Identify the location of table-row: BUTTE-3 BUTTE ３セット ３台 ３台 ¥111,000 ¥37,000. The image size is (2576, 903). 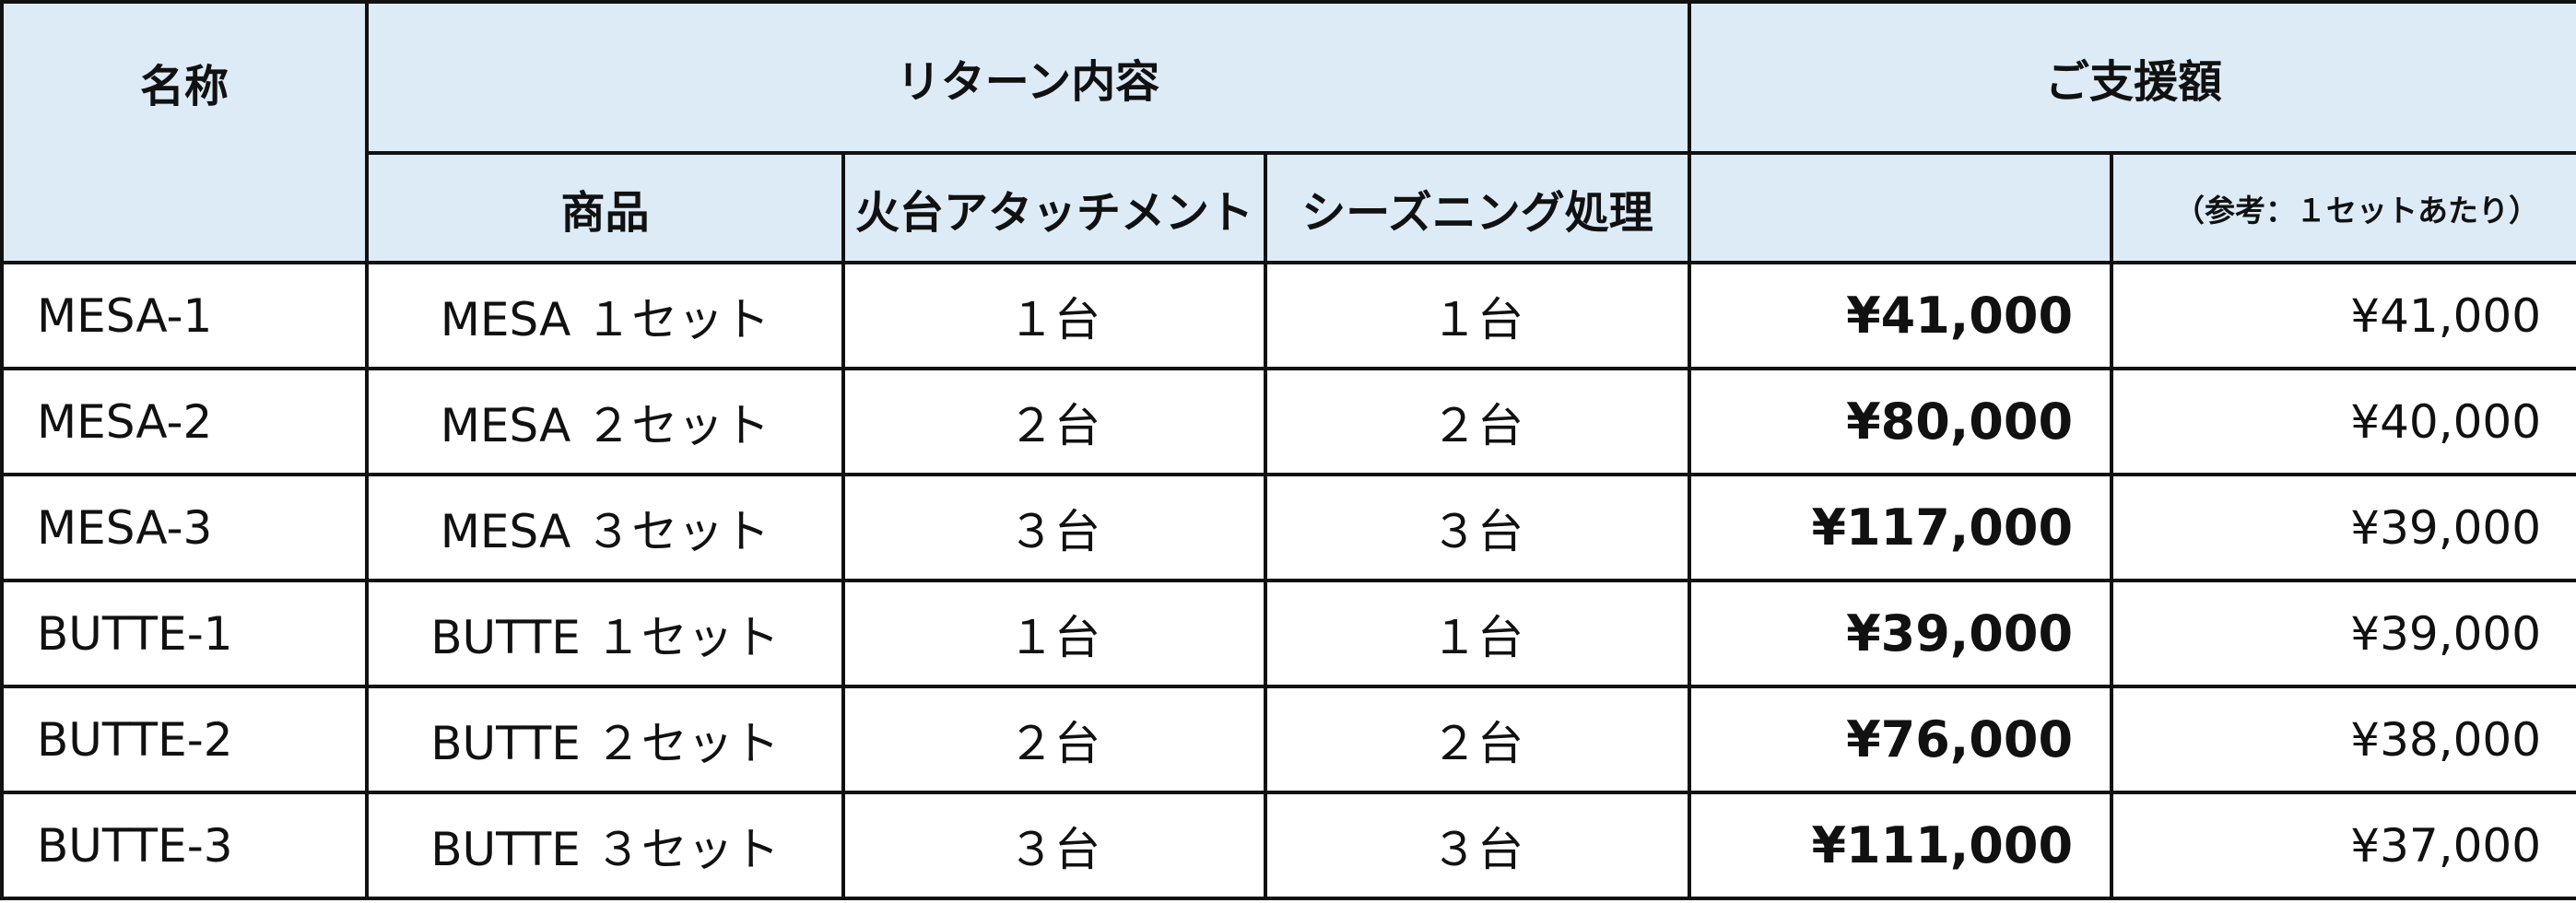
(1288, 845).